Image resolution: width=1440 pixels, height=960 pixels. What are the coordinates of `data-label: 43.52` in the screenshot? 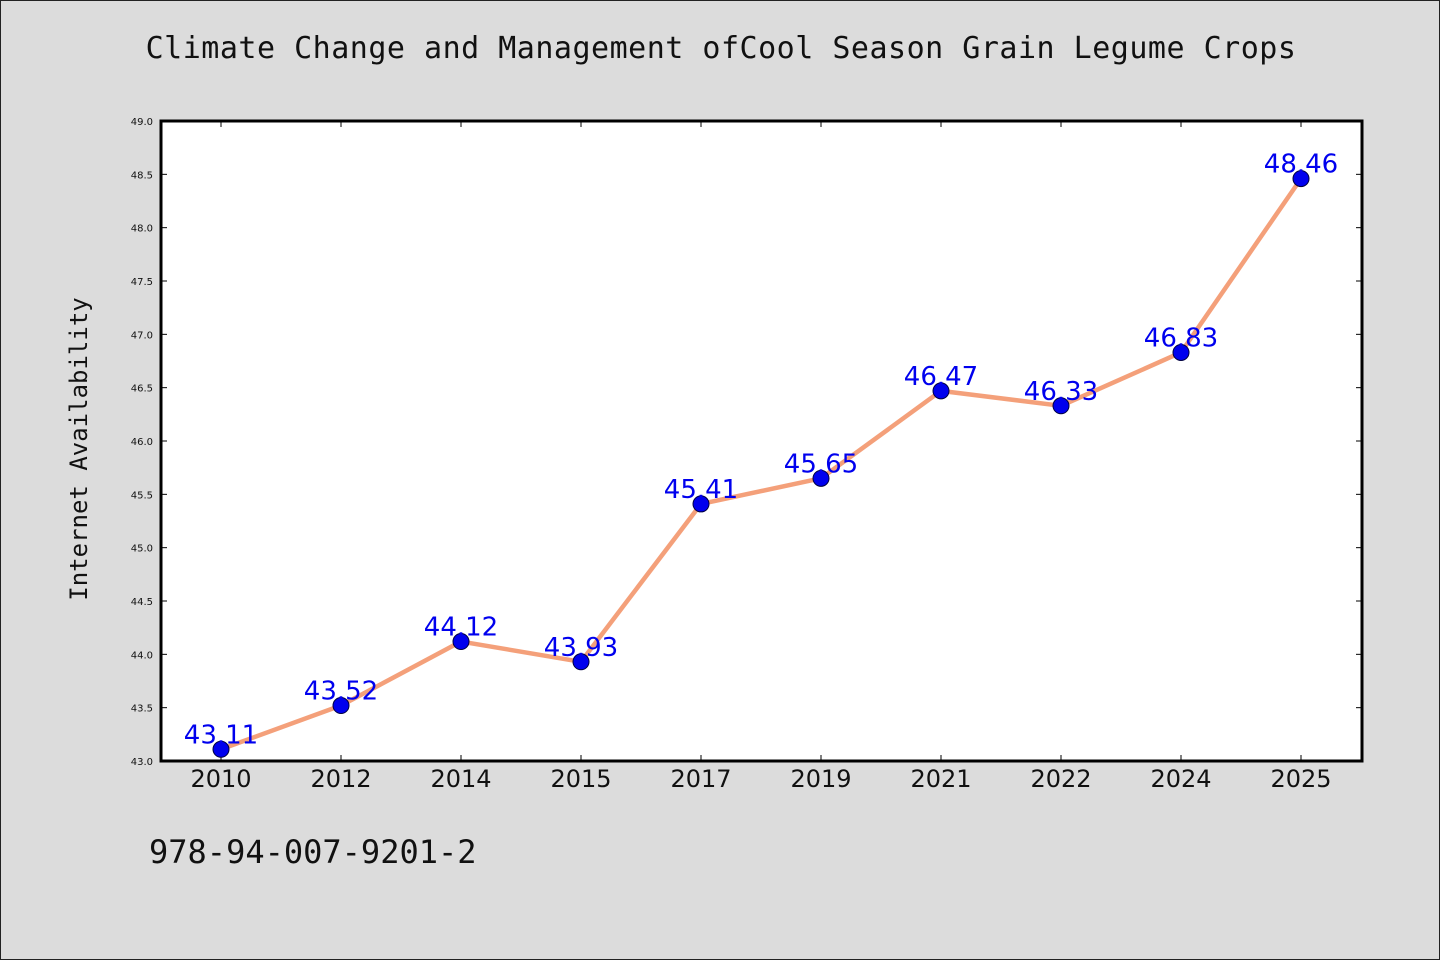 It's located at (341, 692).